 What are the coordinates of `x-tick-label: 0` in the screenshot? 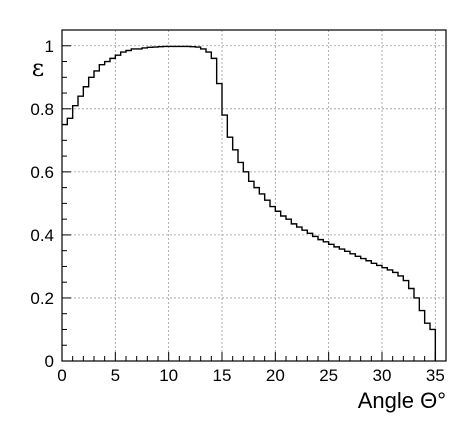 It's located at (61, 375).